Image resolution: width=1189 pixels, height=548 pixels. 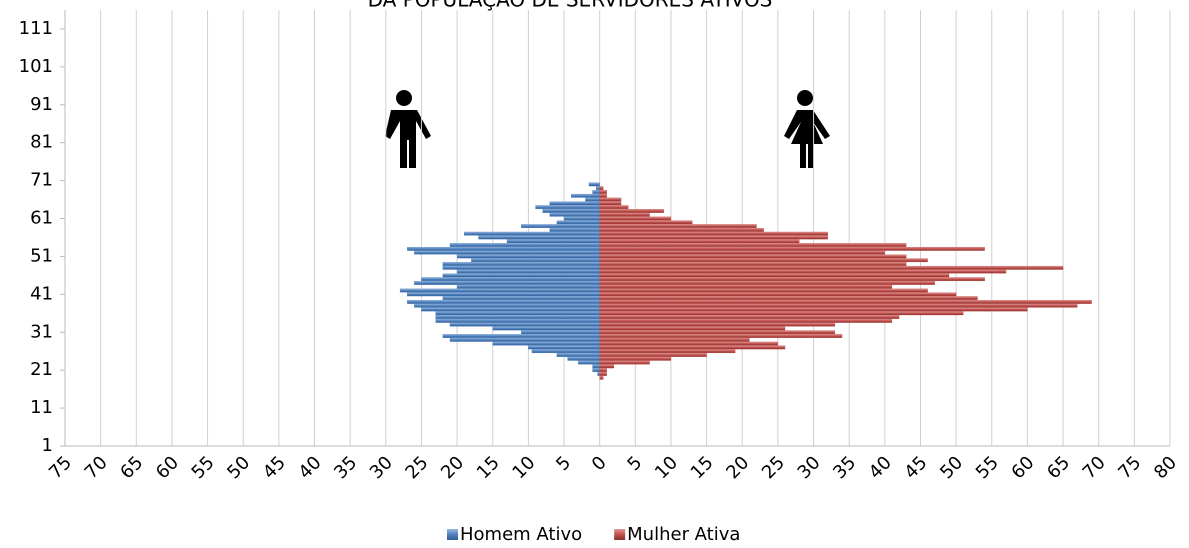 What do you see at coordinates (41, 293) in the screenshot?
I see `y-tick-label: 41` at bounding box center [41, 293].